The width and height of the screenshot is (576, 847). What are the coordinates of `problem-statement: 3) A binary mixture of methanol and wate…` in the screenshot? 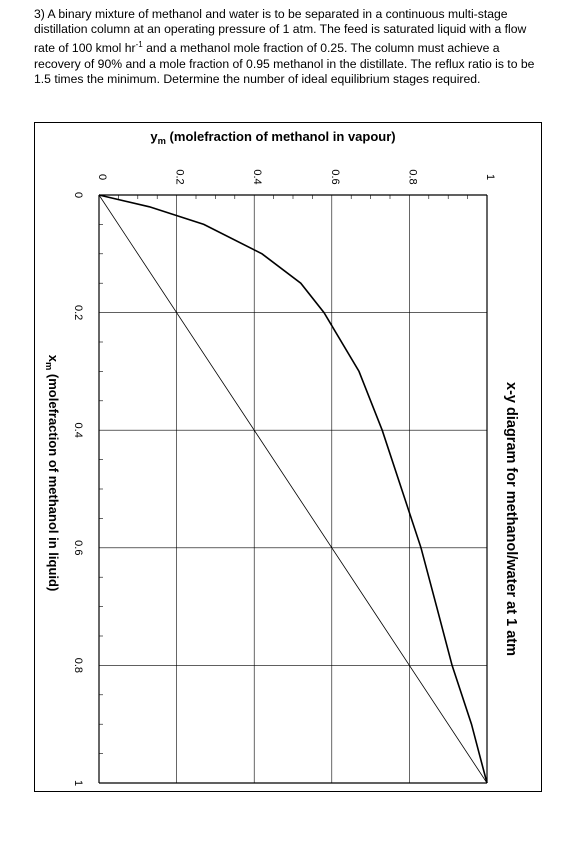 It's located at (289, 47).